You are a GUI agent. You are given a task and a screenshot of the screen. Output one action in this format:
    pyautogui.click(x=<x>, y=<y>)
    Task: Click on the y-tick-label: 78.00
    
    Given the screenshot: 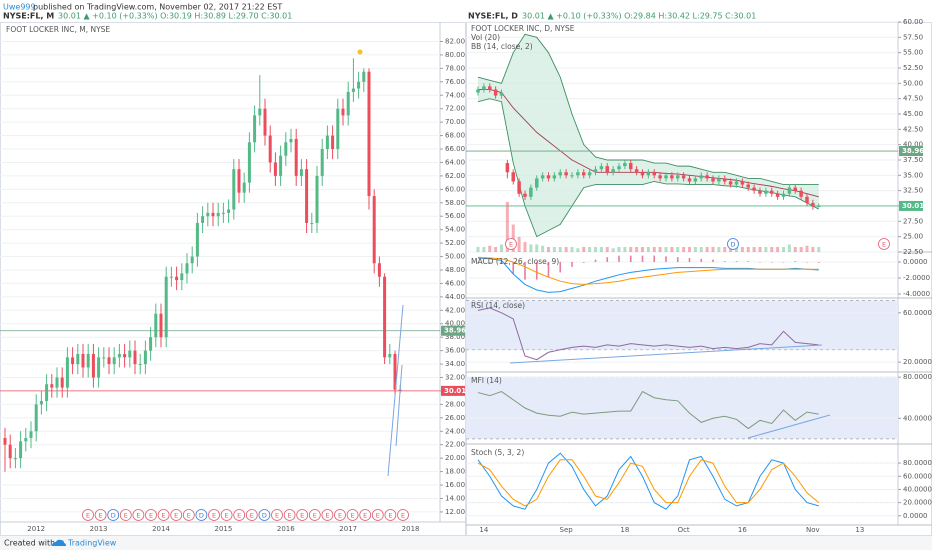 What is the action you would take?
    pyautogui.click(x=455, y=68)
    